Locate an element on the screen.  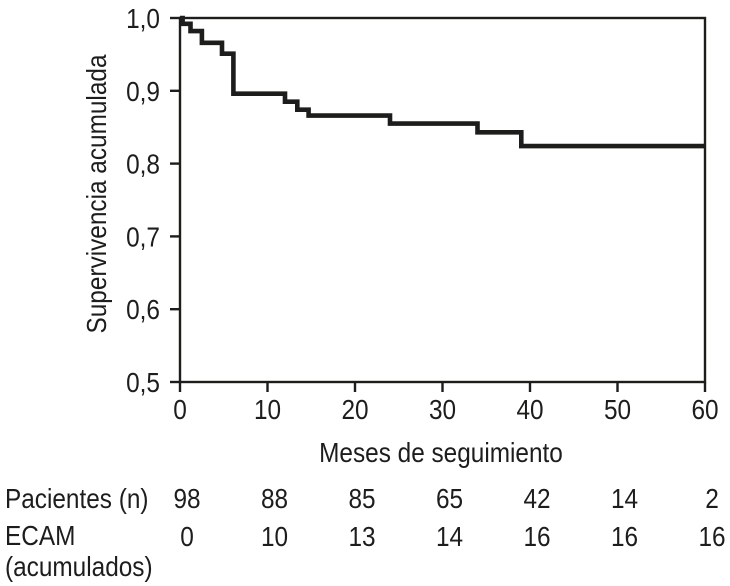
risk-row-patients-label: Pacientes (n) is located at coordinates (77, 498).